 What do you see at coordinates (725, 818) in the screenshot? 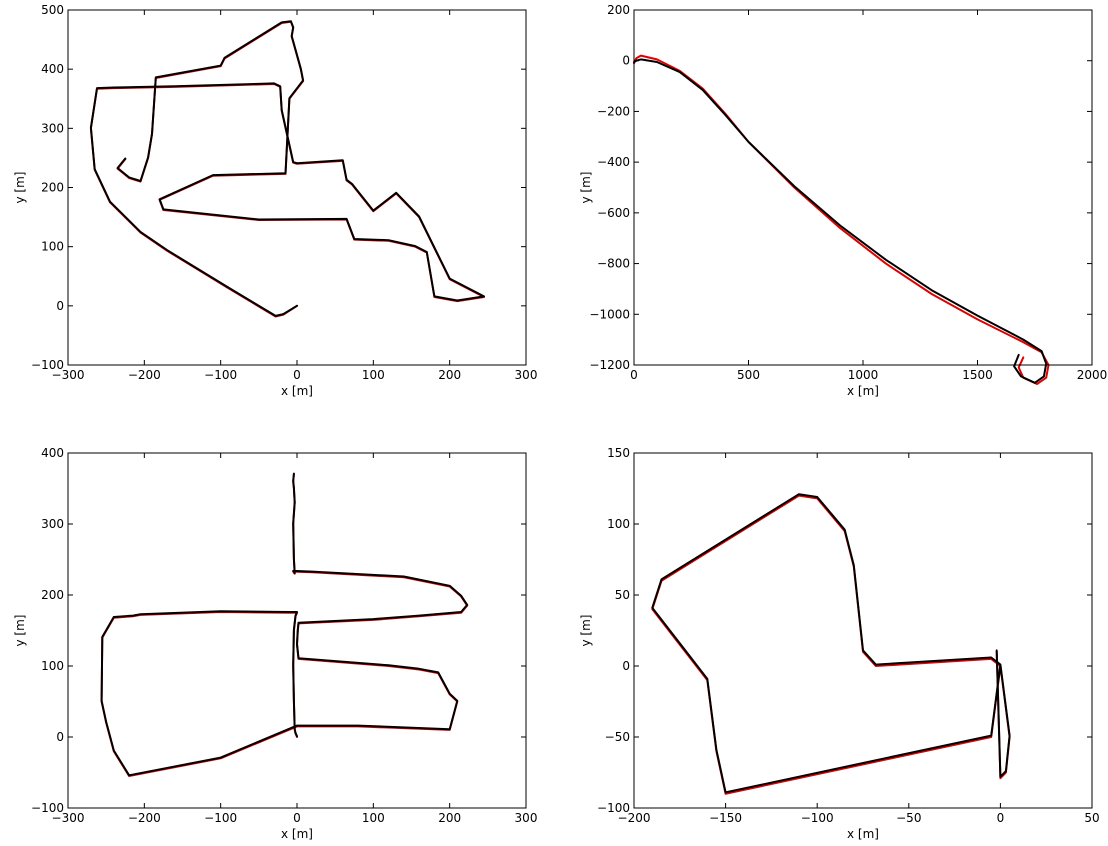
I see `x-tick-label: −150` at bounding box center [725, 818].